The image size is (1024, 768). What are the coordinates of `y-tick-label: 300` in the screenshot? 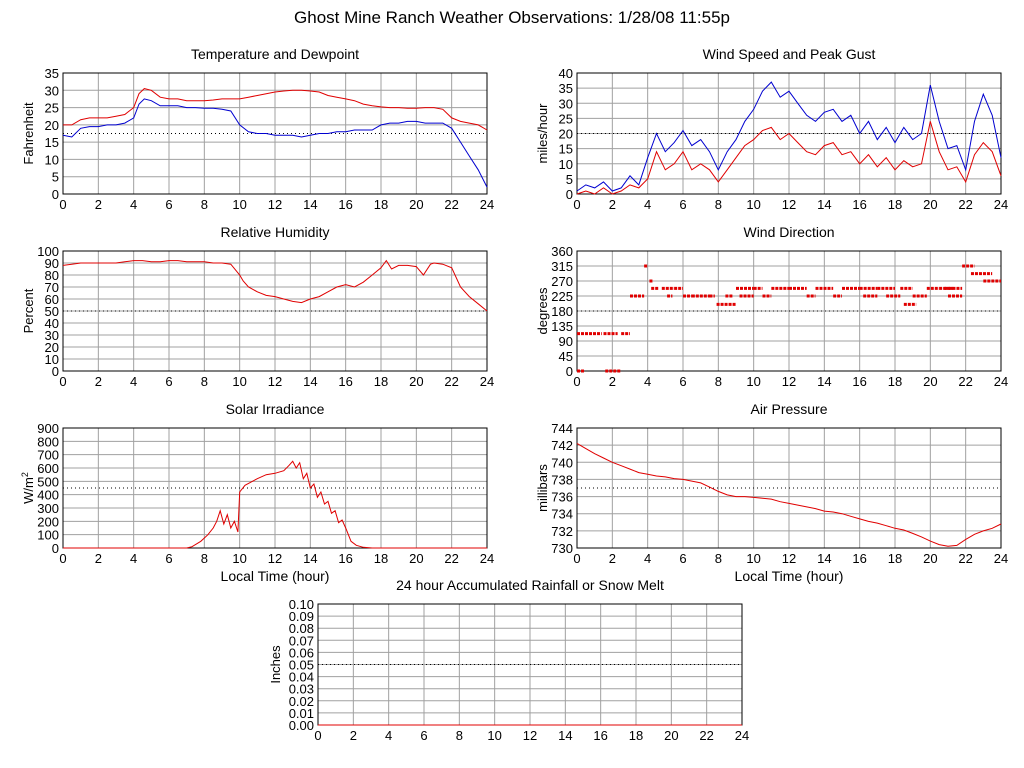 It's located at (48, 508).